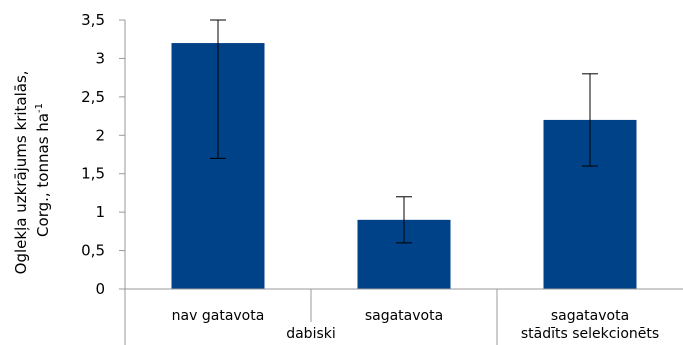 The width and height of the screenshot is (683, 345). Describe the element at coordinates (311, 334) in the screenshot. I see `group-label: dabiski` at that location.